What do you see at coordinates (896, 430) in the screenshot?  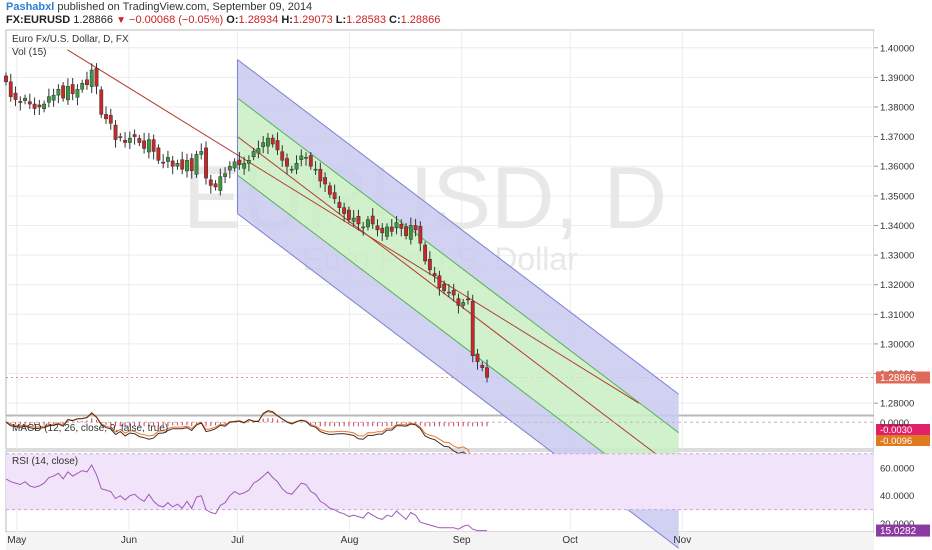 I see `macd-badge-text: -0.0030` at bounding box center [896, 430].